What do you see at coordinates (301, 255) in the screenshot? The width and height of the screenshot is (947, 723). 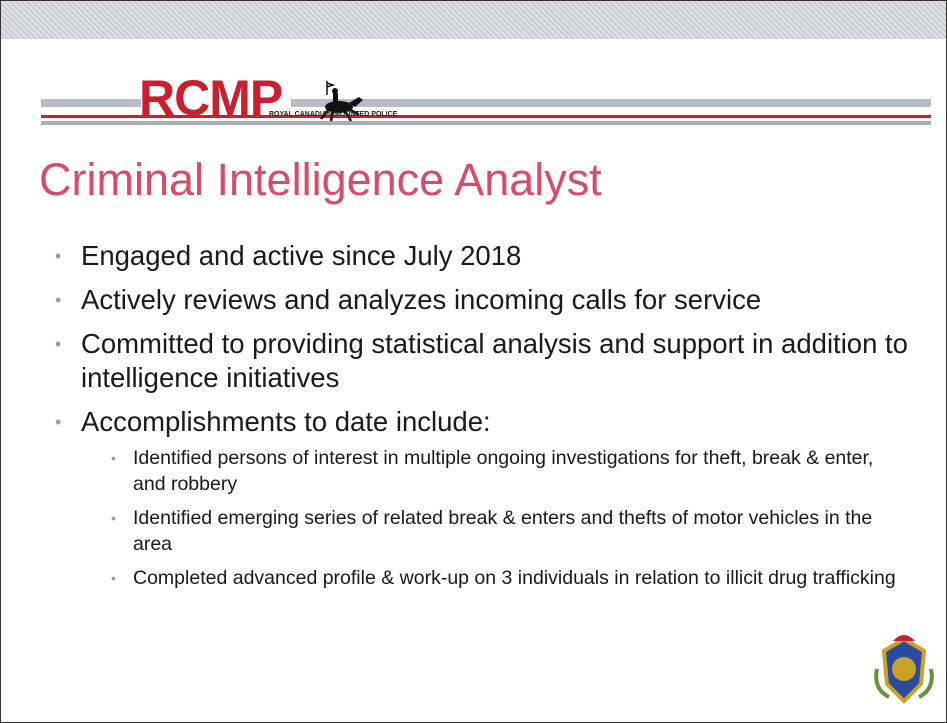 I see `bullet-text: Engaged and active since July 2018` at bounding box center [301, 255].